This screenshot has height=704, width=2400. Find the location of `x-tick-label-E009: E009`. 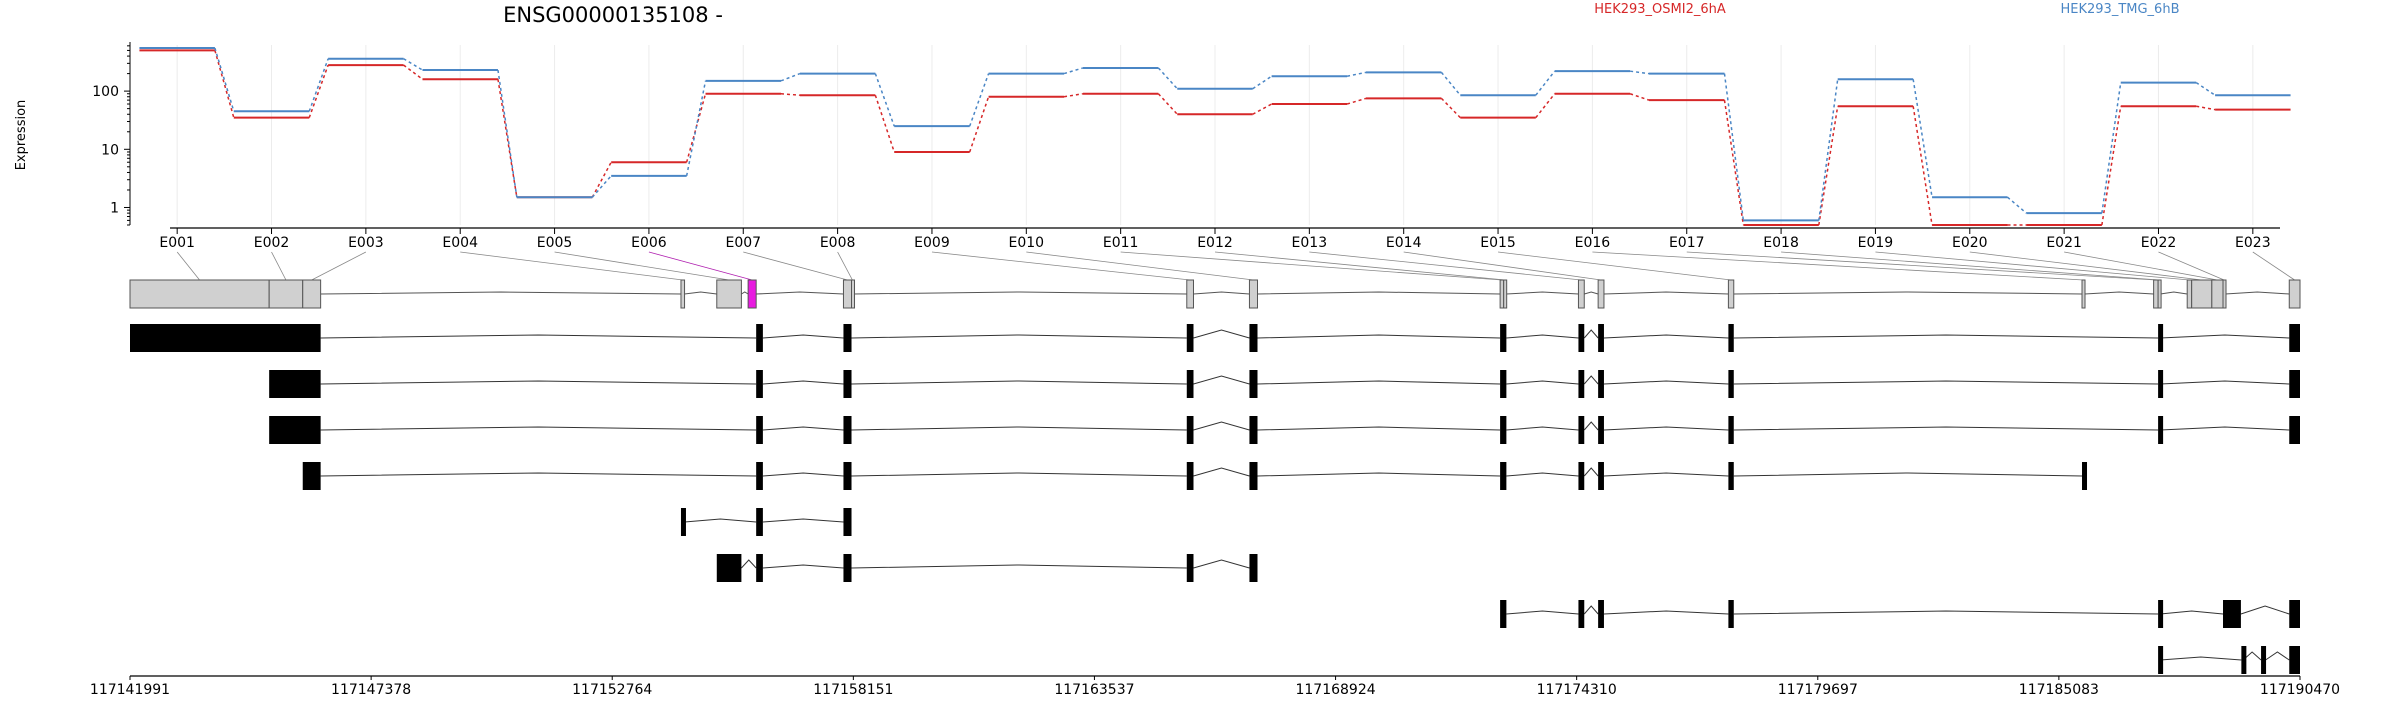

x-tick-label-E009: E009 is located at coordinates (932, 243).